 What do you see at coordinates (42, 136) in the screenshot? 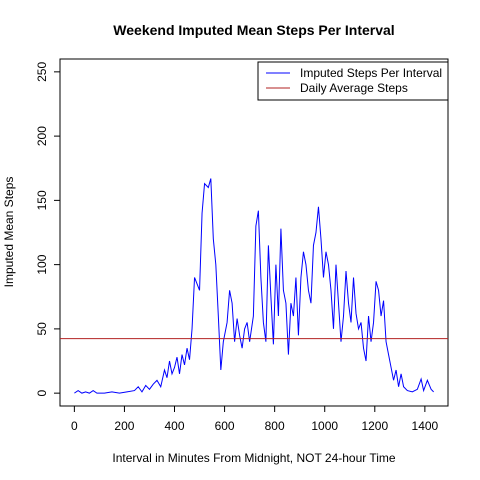
I see `y-tick-label: 200` at bounding box center [42, 136].